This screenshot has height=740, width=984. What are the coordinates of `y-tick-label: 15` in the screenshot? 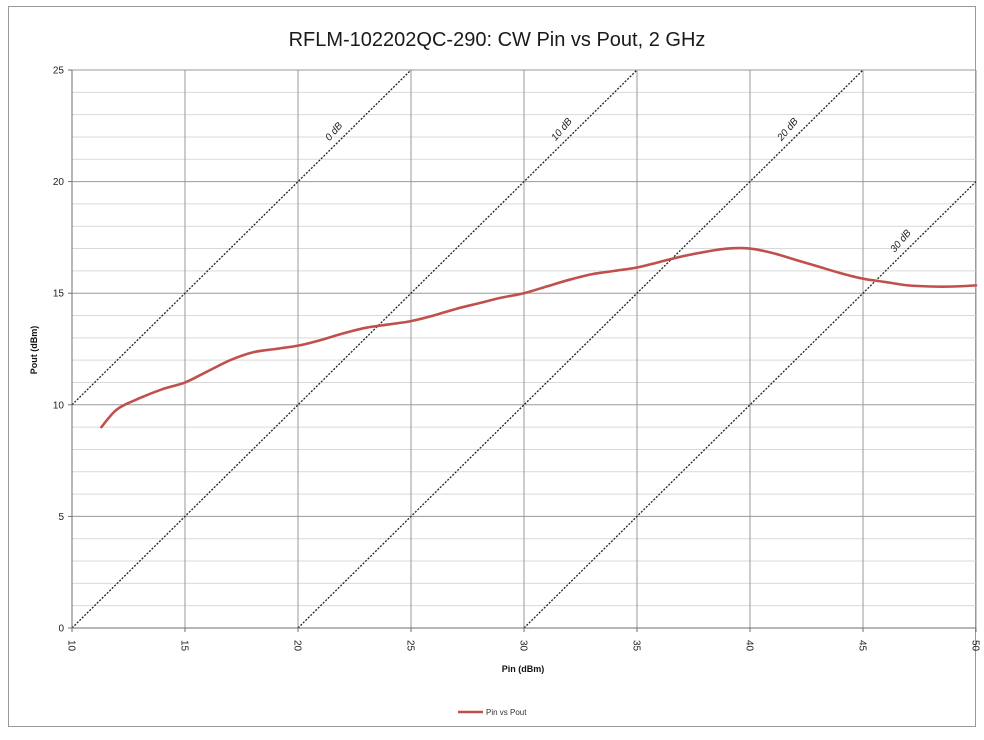 It's located at (59, 294).